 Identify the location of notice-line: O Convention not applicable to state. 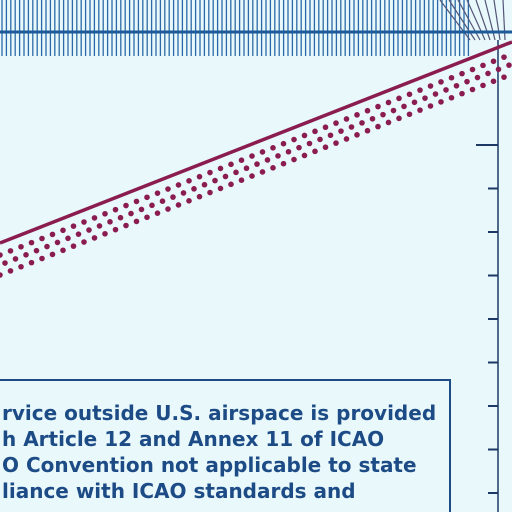
(209, 465).